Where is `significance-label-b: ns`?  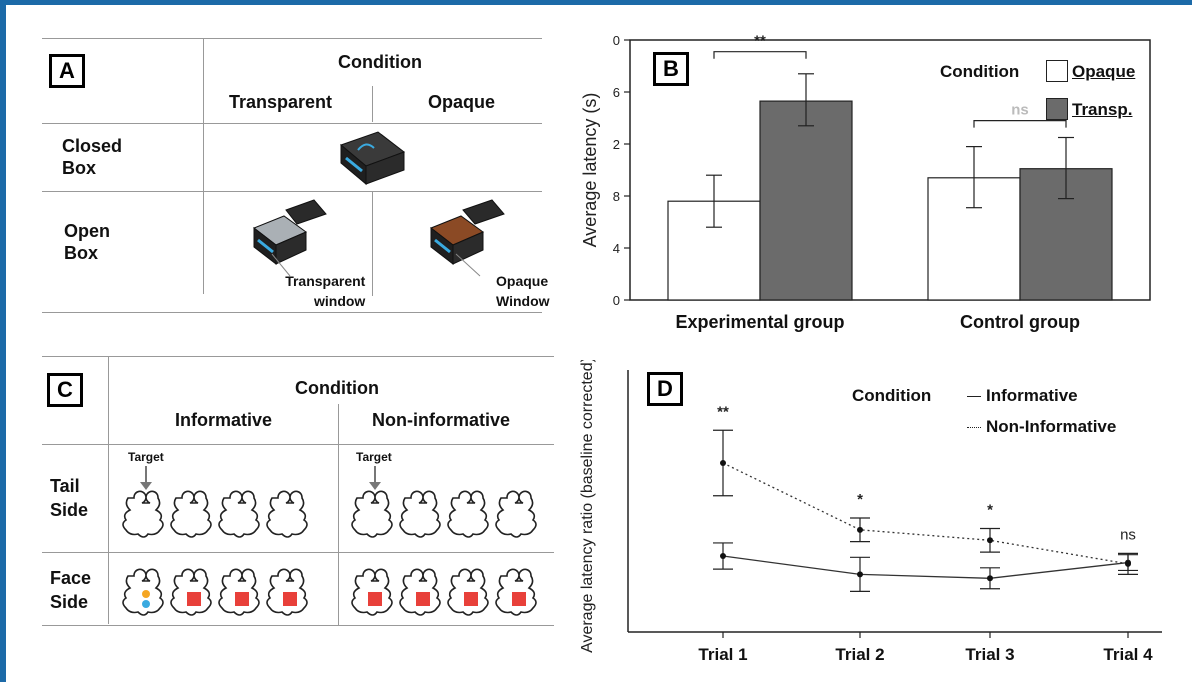 significance-label-b: ns is located at coordinates (1020, 110).